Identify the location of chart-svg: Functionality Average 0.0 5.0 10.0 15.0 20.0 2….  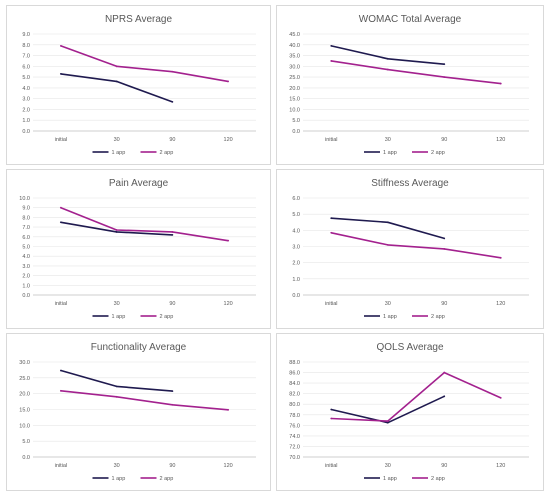
(137, 412).